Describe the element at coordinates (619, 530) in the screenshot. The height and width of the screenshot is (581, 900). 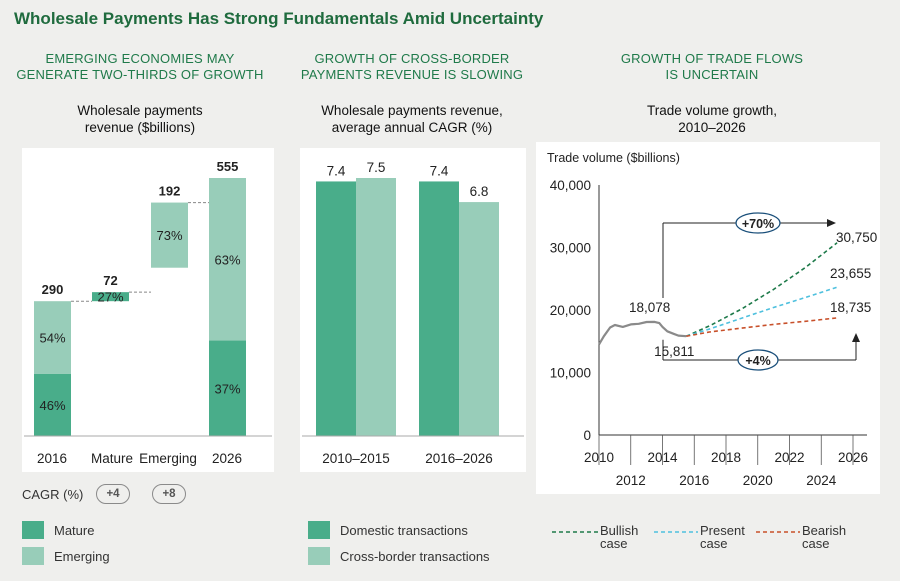
I see `legend-bullish-line1: Bullish` at that location.